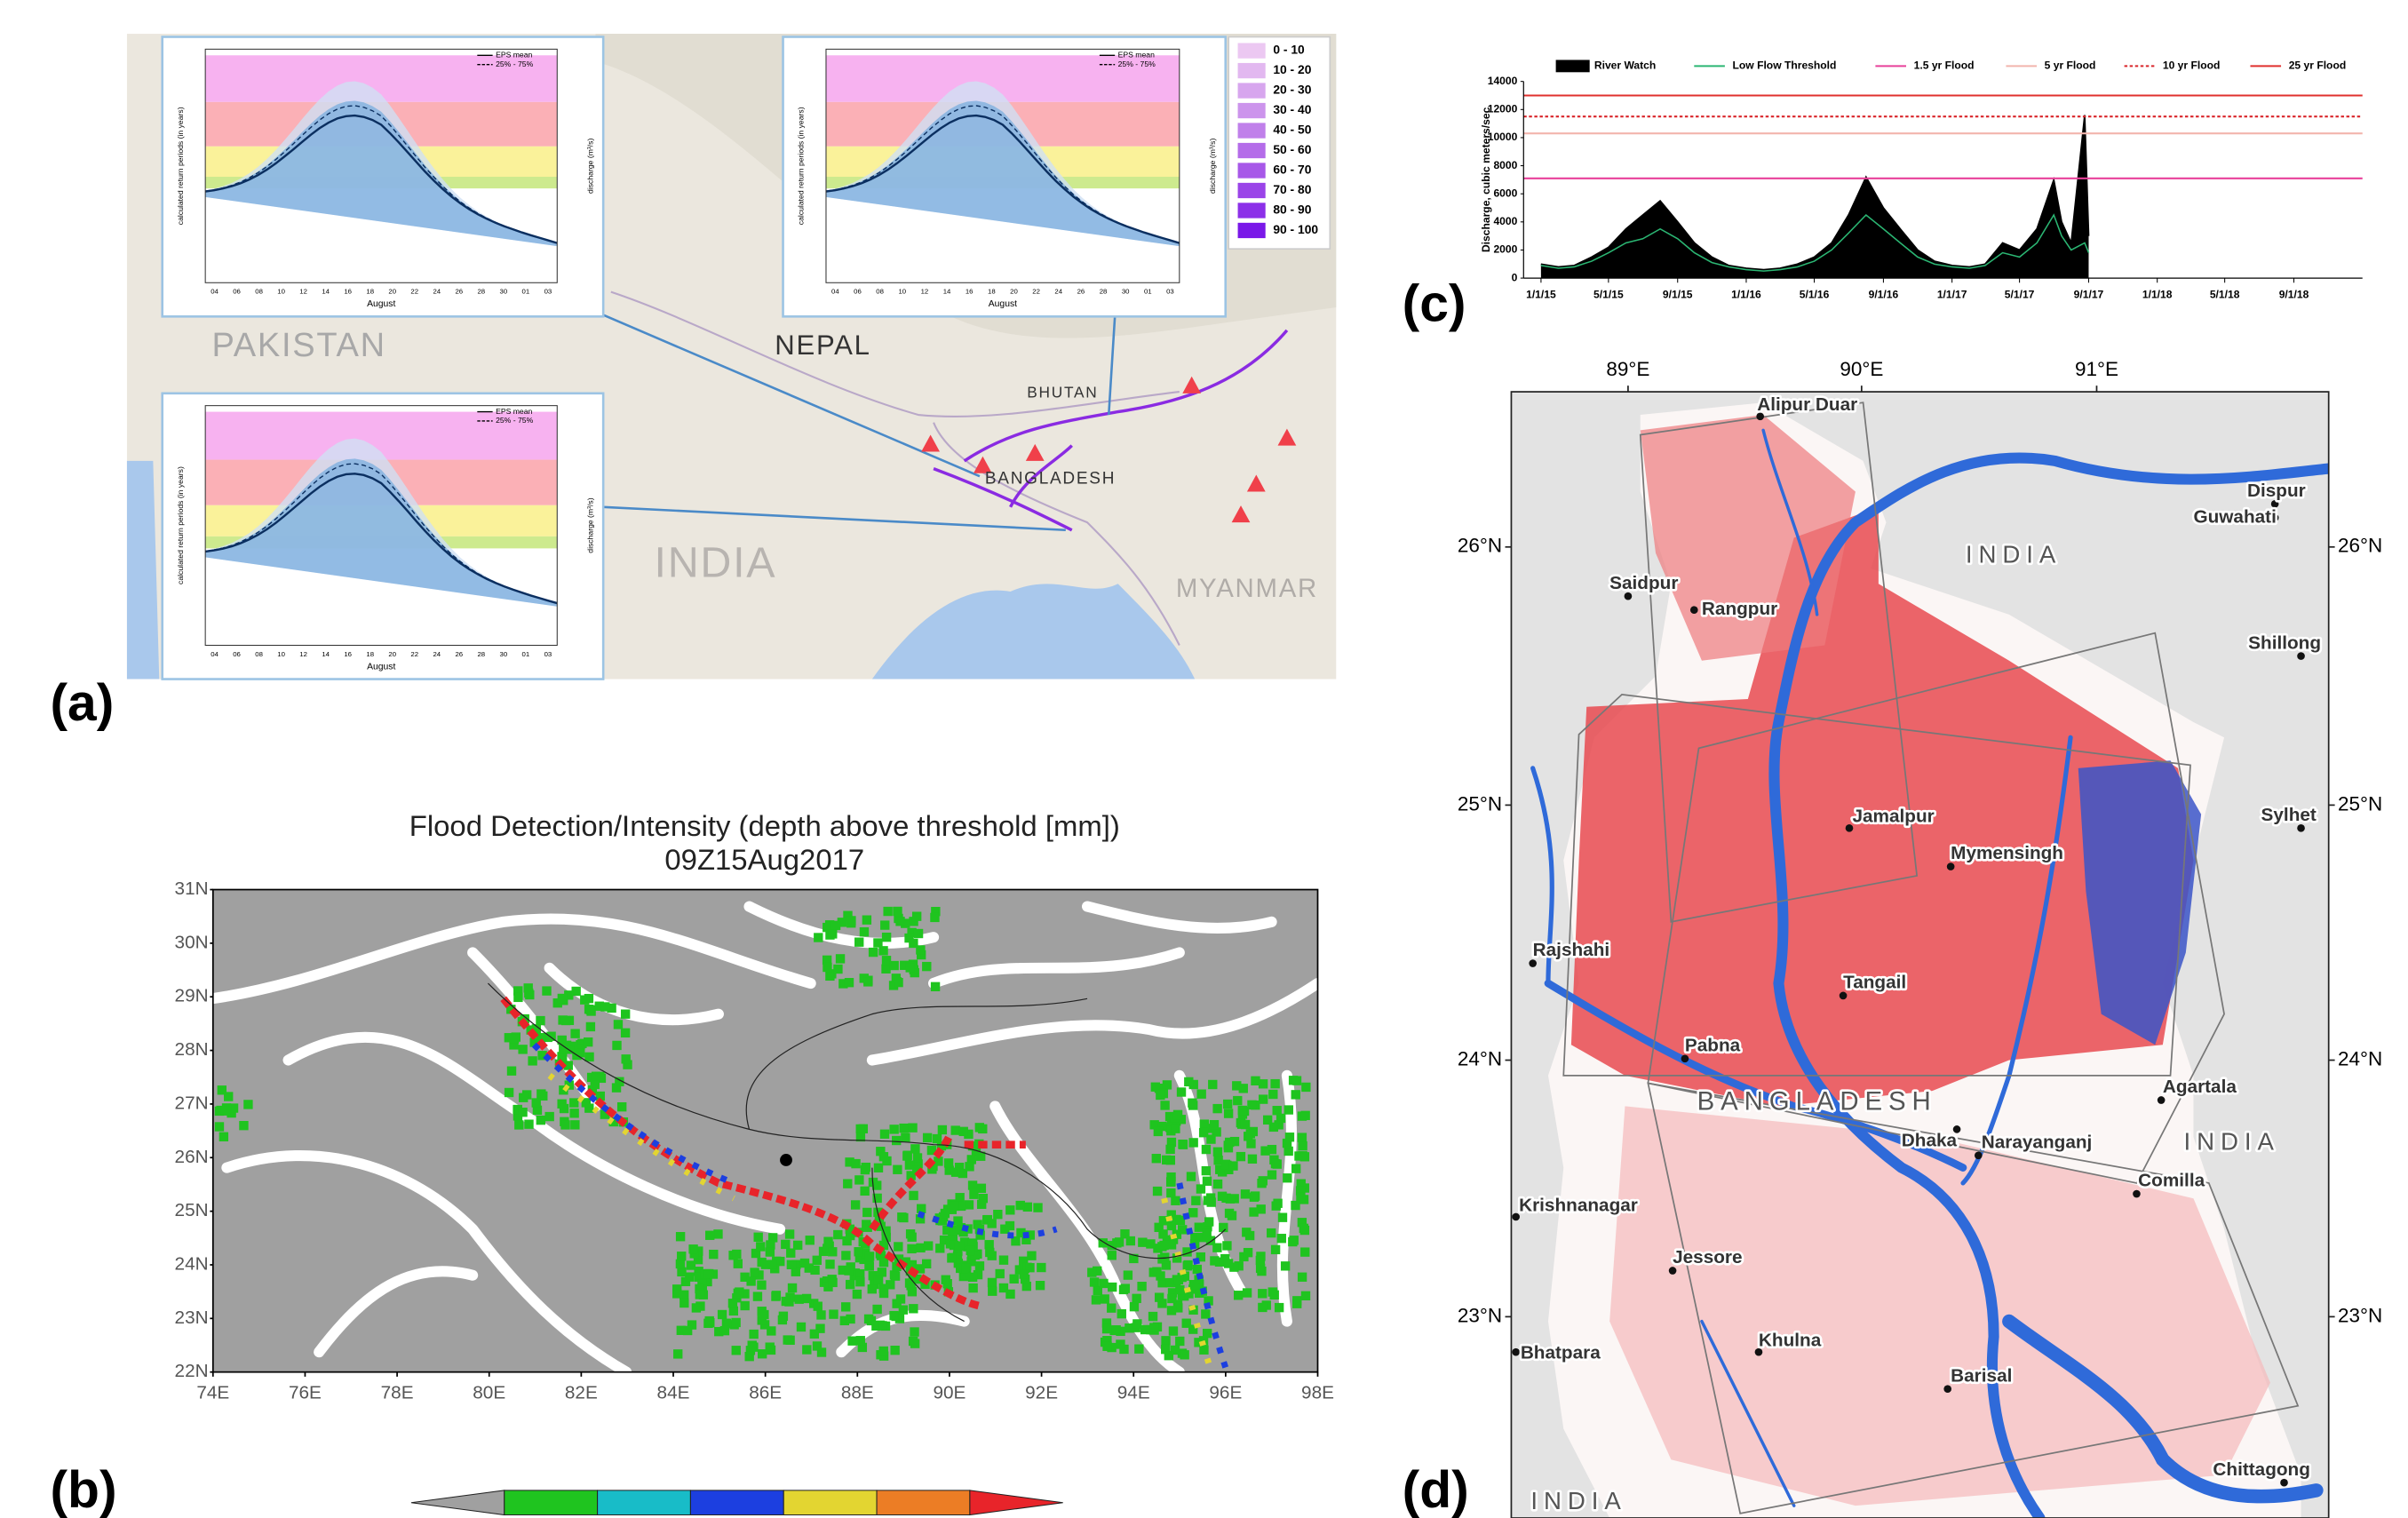 The image size is (2408, 1518). What do you see at coordinates (2294, 294) in the screenshot?
I see `x-tick-label: 9/1/18` at bounding box center [2294, 294].